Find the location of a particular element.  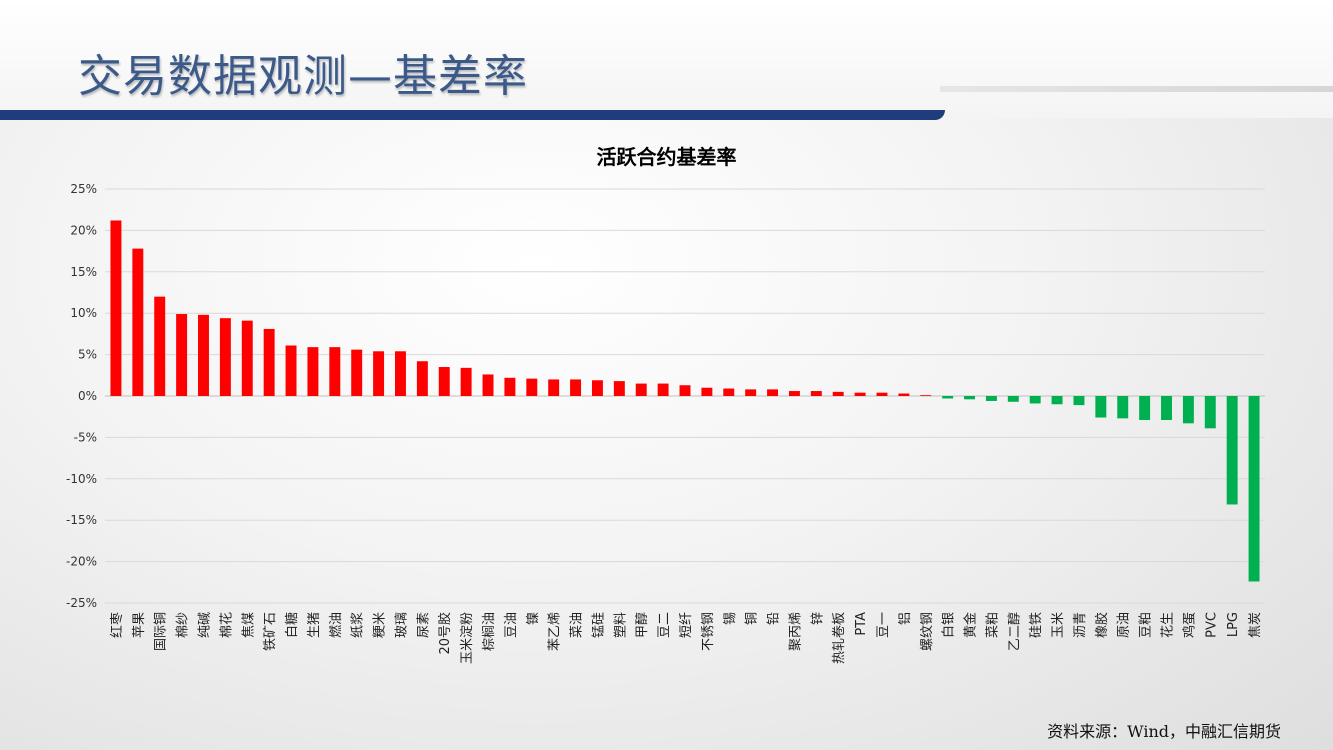

x-category-label: 生猪 is located at coordinates (314, 625).